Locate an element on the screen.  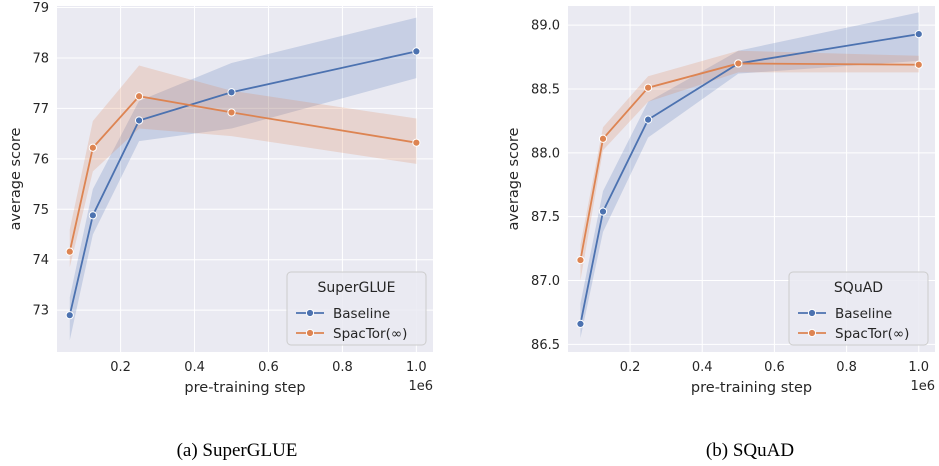
subfigure-caption: (a) SuperGLUE is located at coordinates (237, 450).